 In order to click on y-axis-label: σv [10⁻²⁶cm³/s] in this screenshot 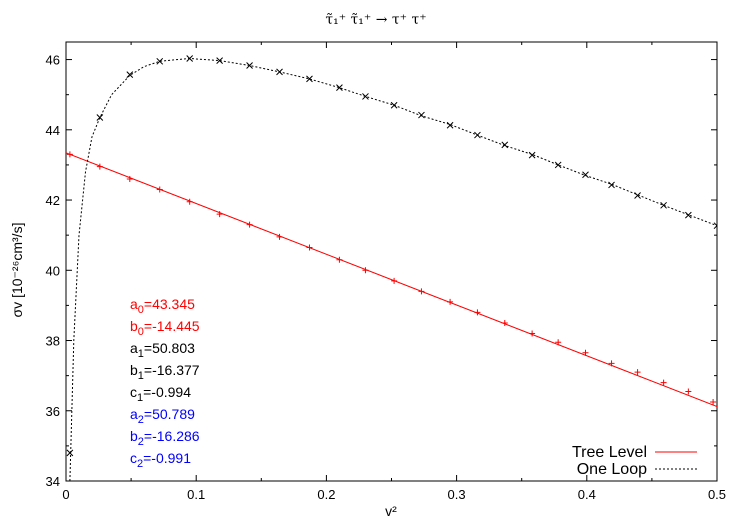, I will do `click(17, 270)`.